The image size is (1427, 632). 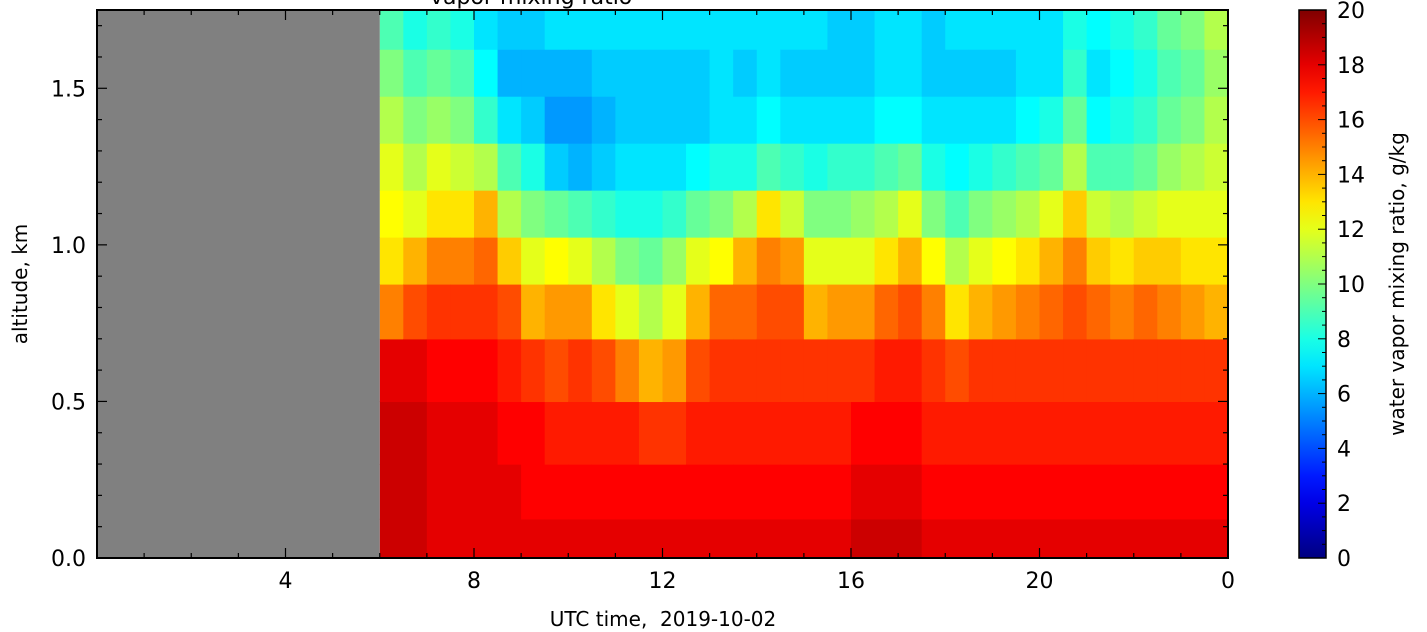 I want to click on colorbar-tick-label: 16, so click(x=1351, y=121).